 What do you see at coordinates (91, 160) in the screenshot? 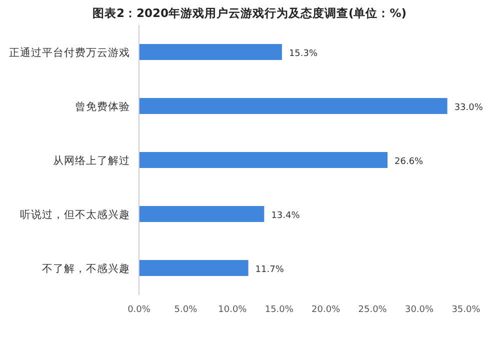
I see `y-tick-label: 从网络上了解过` at bounding box center [91, 160].